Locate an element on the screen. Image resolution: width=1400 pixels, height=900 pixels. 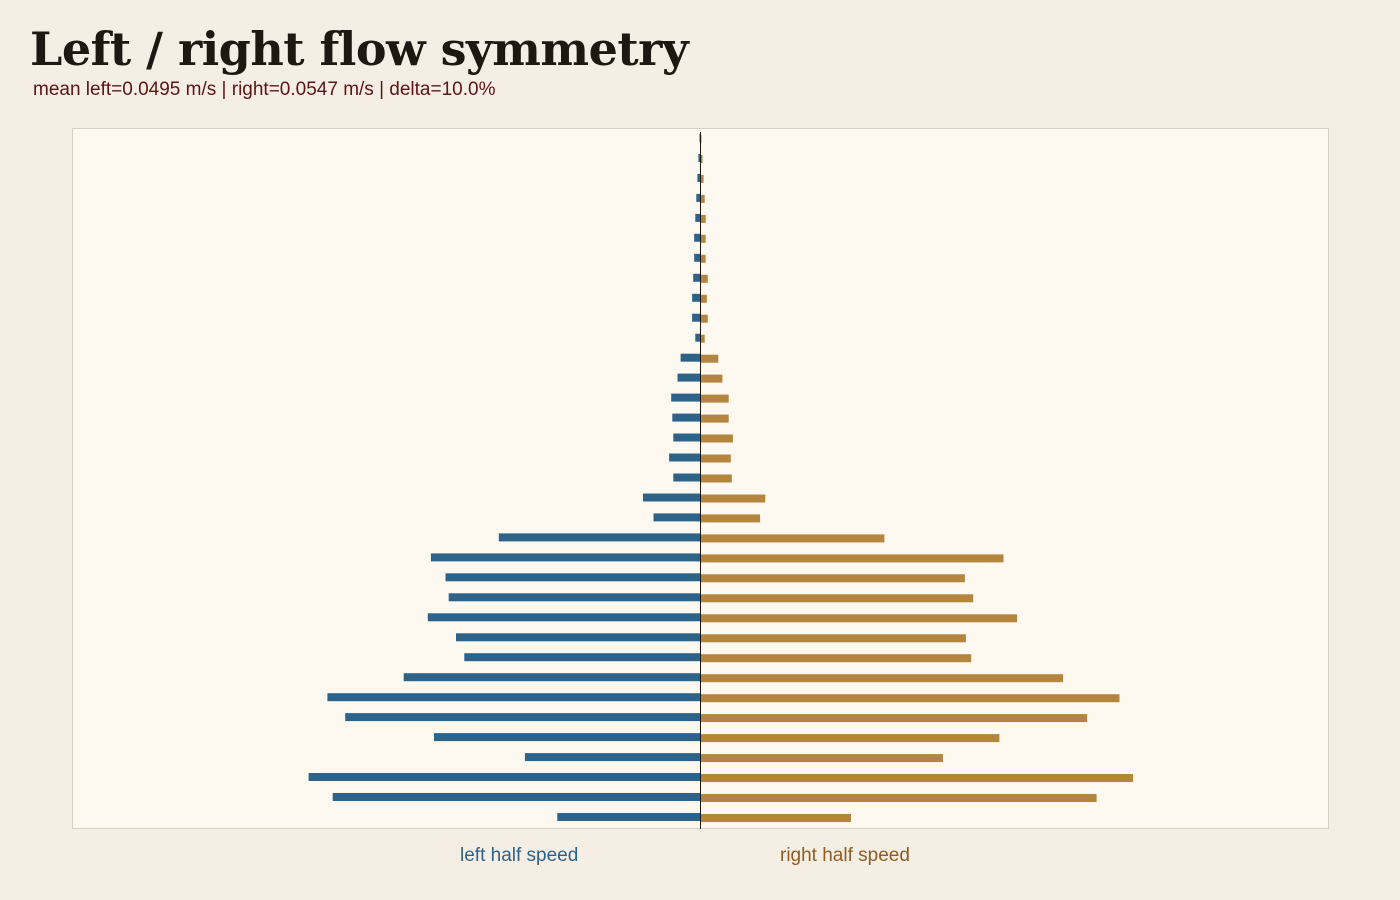
chart-title: Left / right flow symmetry is located at coordinates (359, 49).